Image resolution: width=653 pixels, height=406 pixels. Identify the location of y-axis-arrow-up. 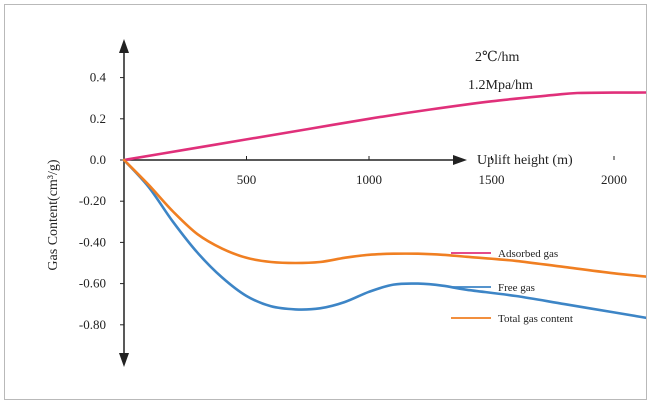
(124, 46).